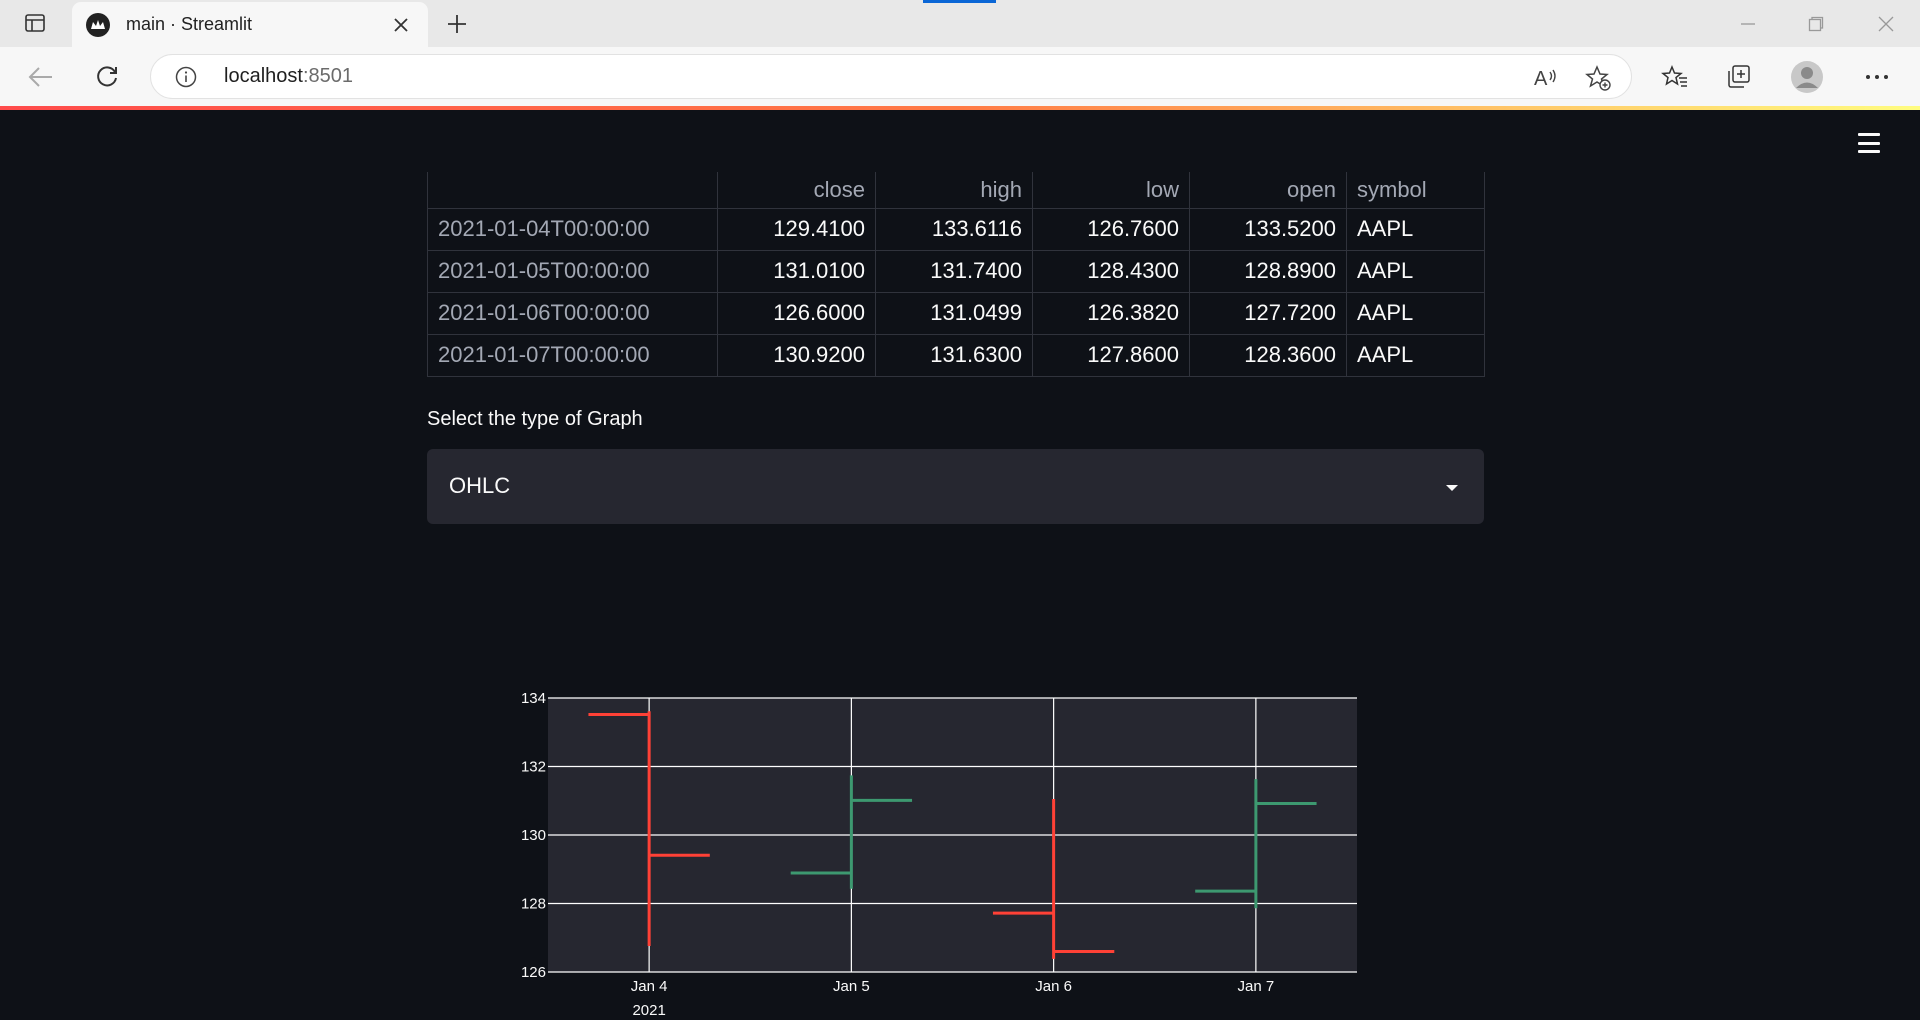 The image size is (1920, 1020). What do you see at coordinates (1816, 23) in the screenshot?
I see `restore-icon` at bounding box center [1816, 23].